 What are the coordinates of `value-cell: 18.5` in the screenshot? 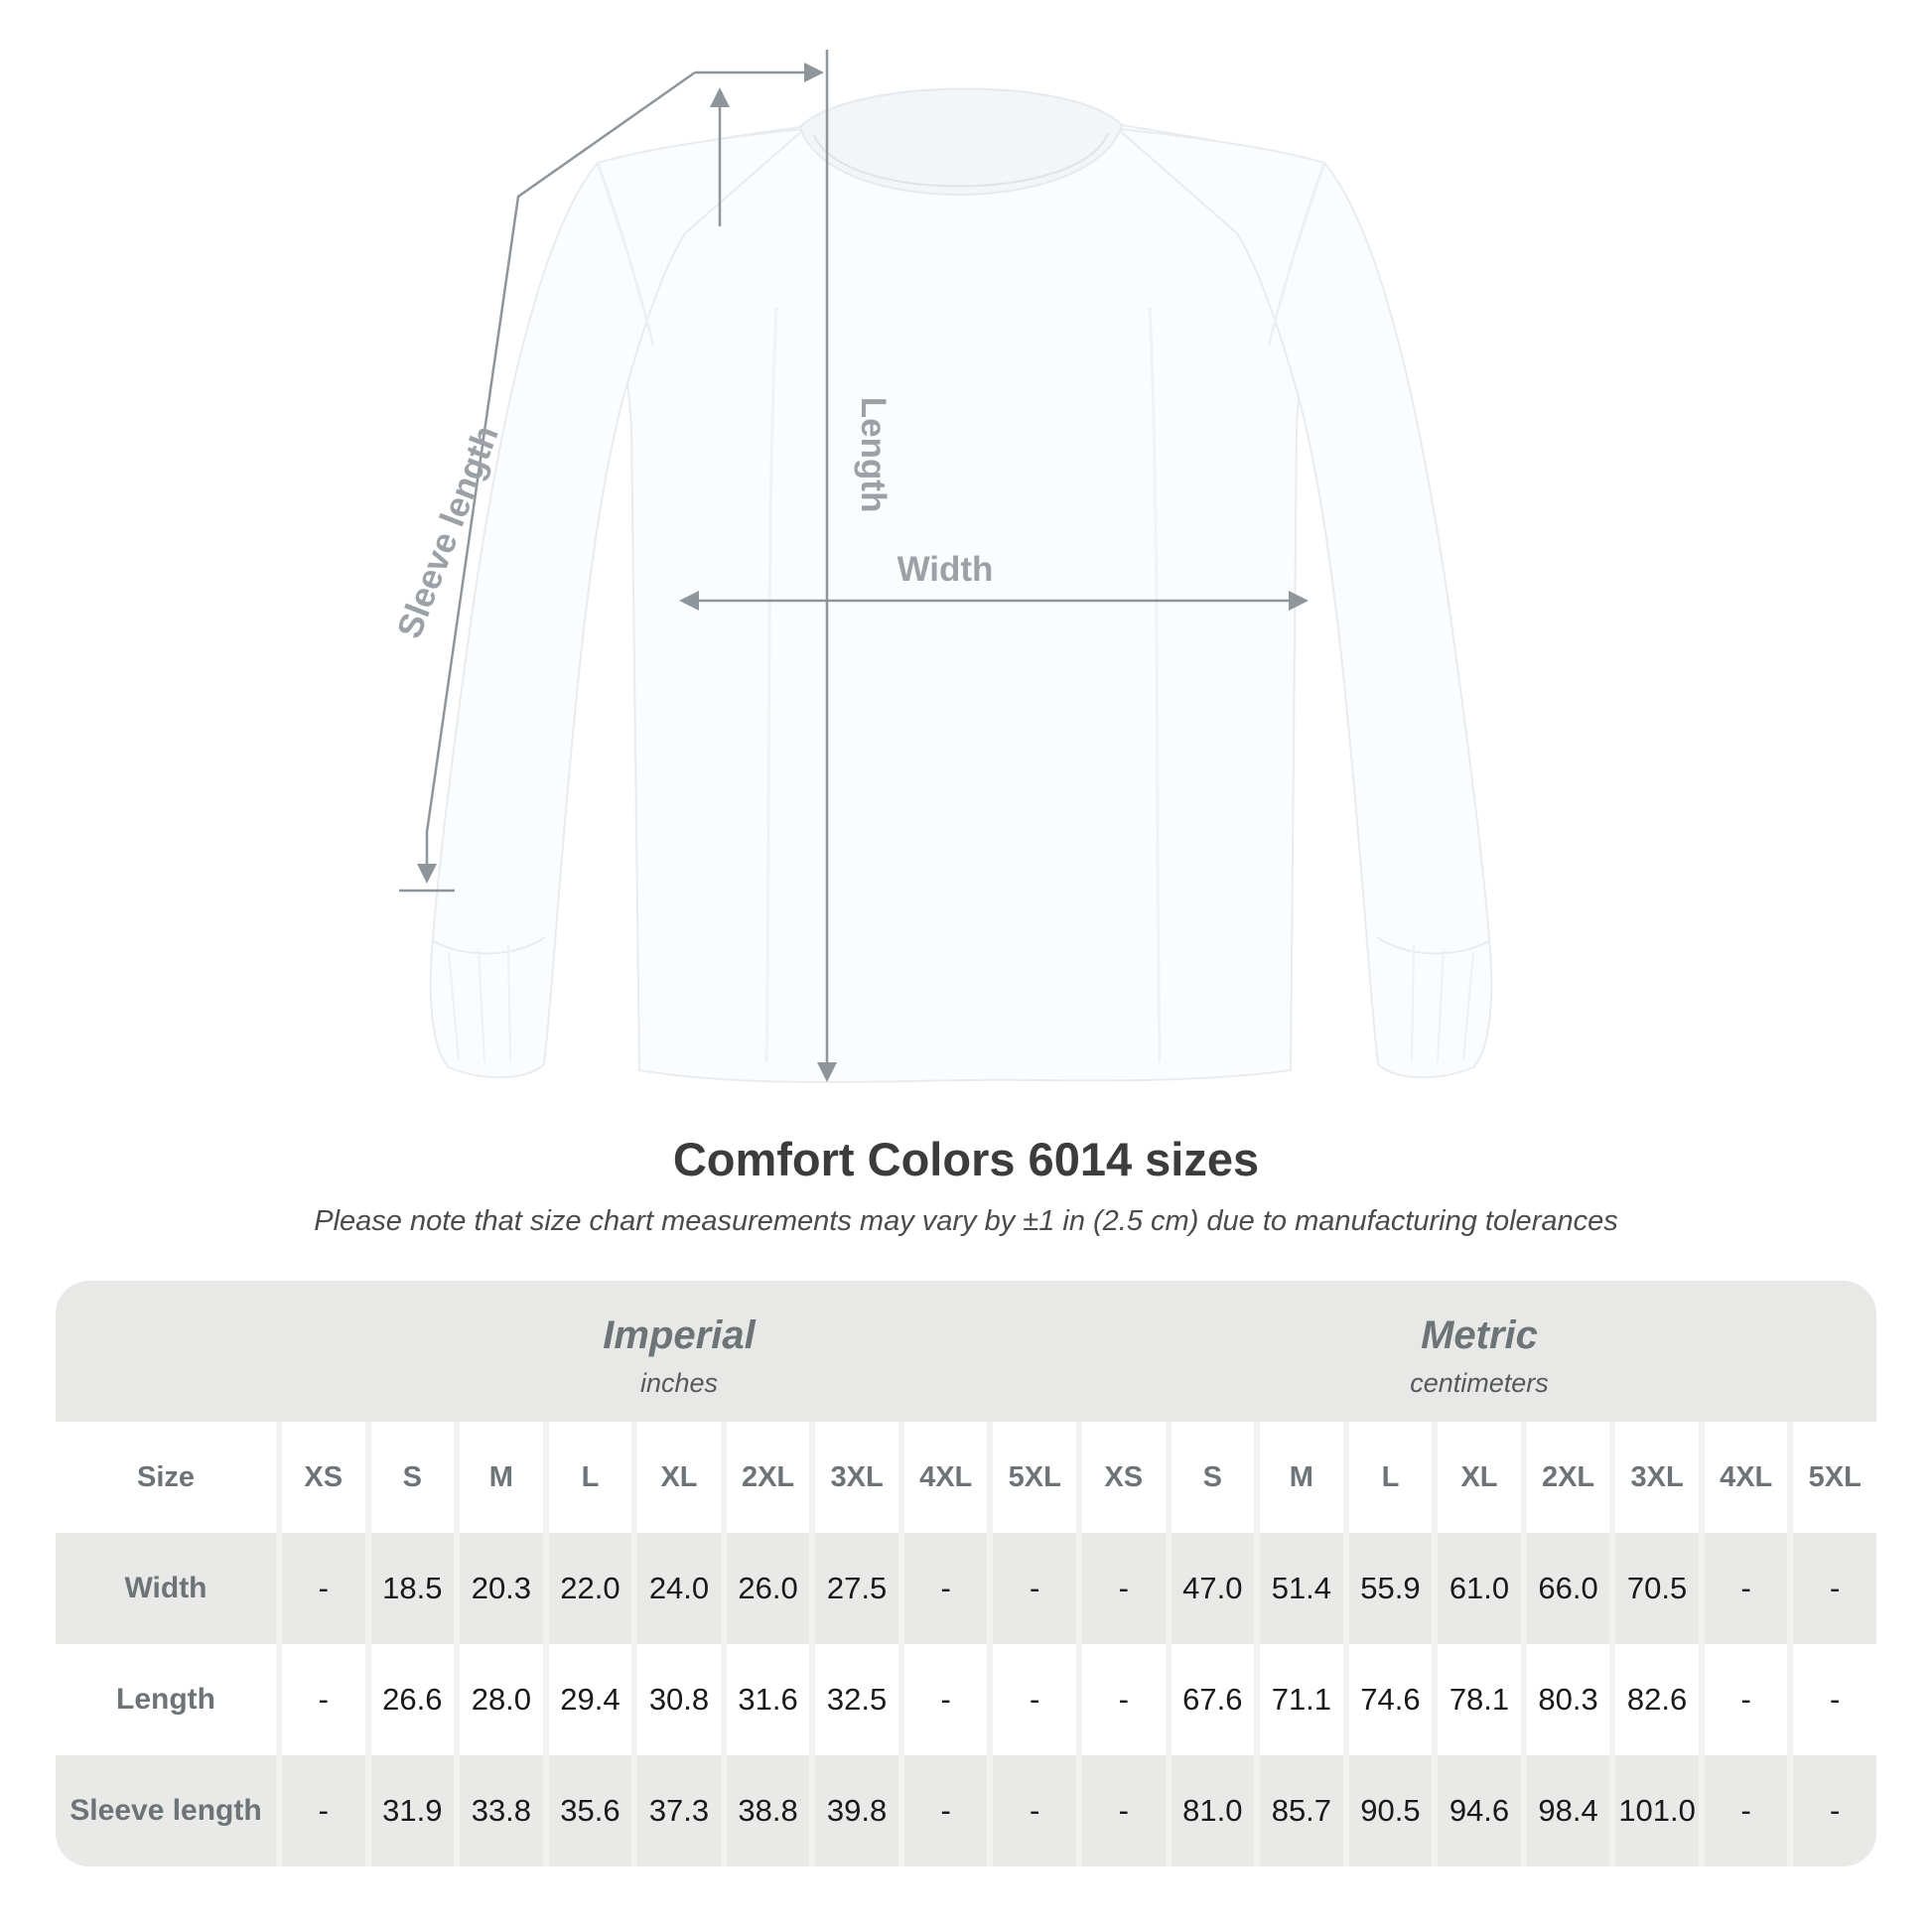 It's located at (413, 1589).